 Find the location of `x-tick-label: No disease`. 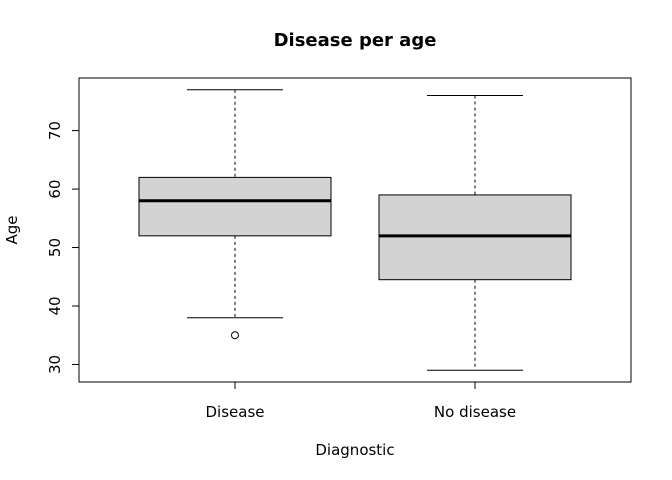

x-tick-label: No disease is located at coordinates (475, 412).